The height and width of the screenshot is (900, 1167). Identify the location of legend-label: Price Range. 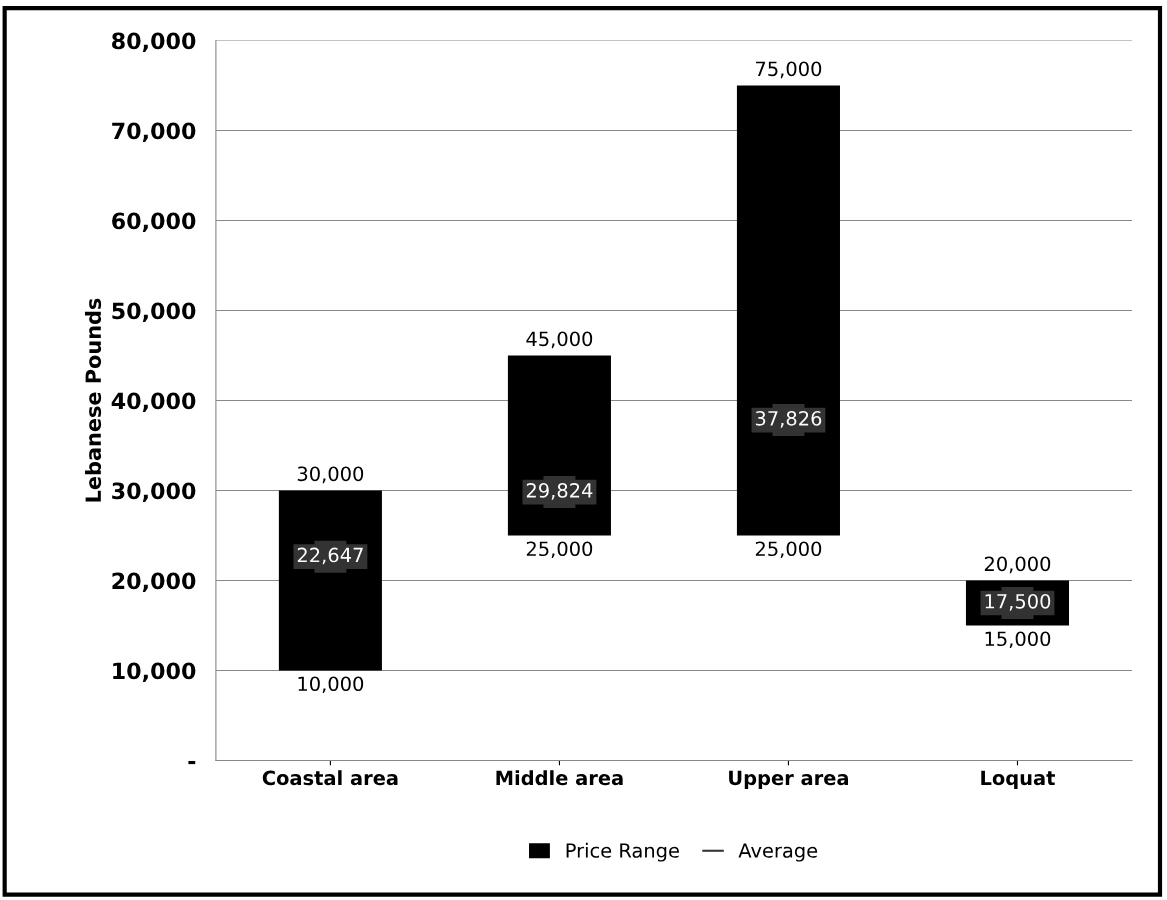
(622, 852).